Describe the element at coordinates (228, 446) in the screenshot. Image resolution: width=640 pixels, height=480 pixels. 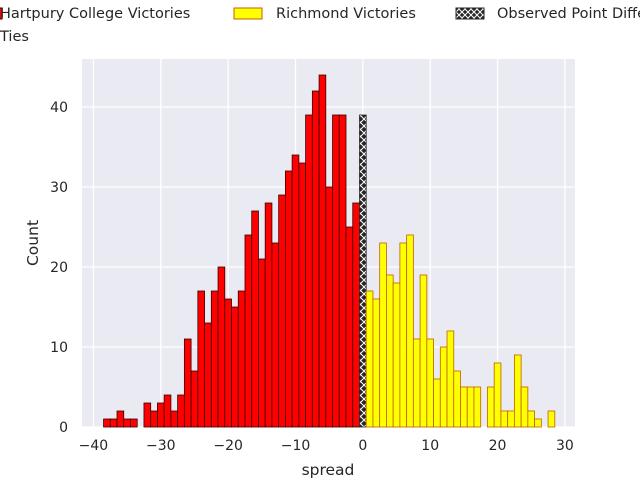
I see `x-tick-label: −20` at that location.